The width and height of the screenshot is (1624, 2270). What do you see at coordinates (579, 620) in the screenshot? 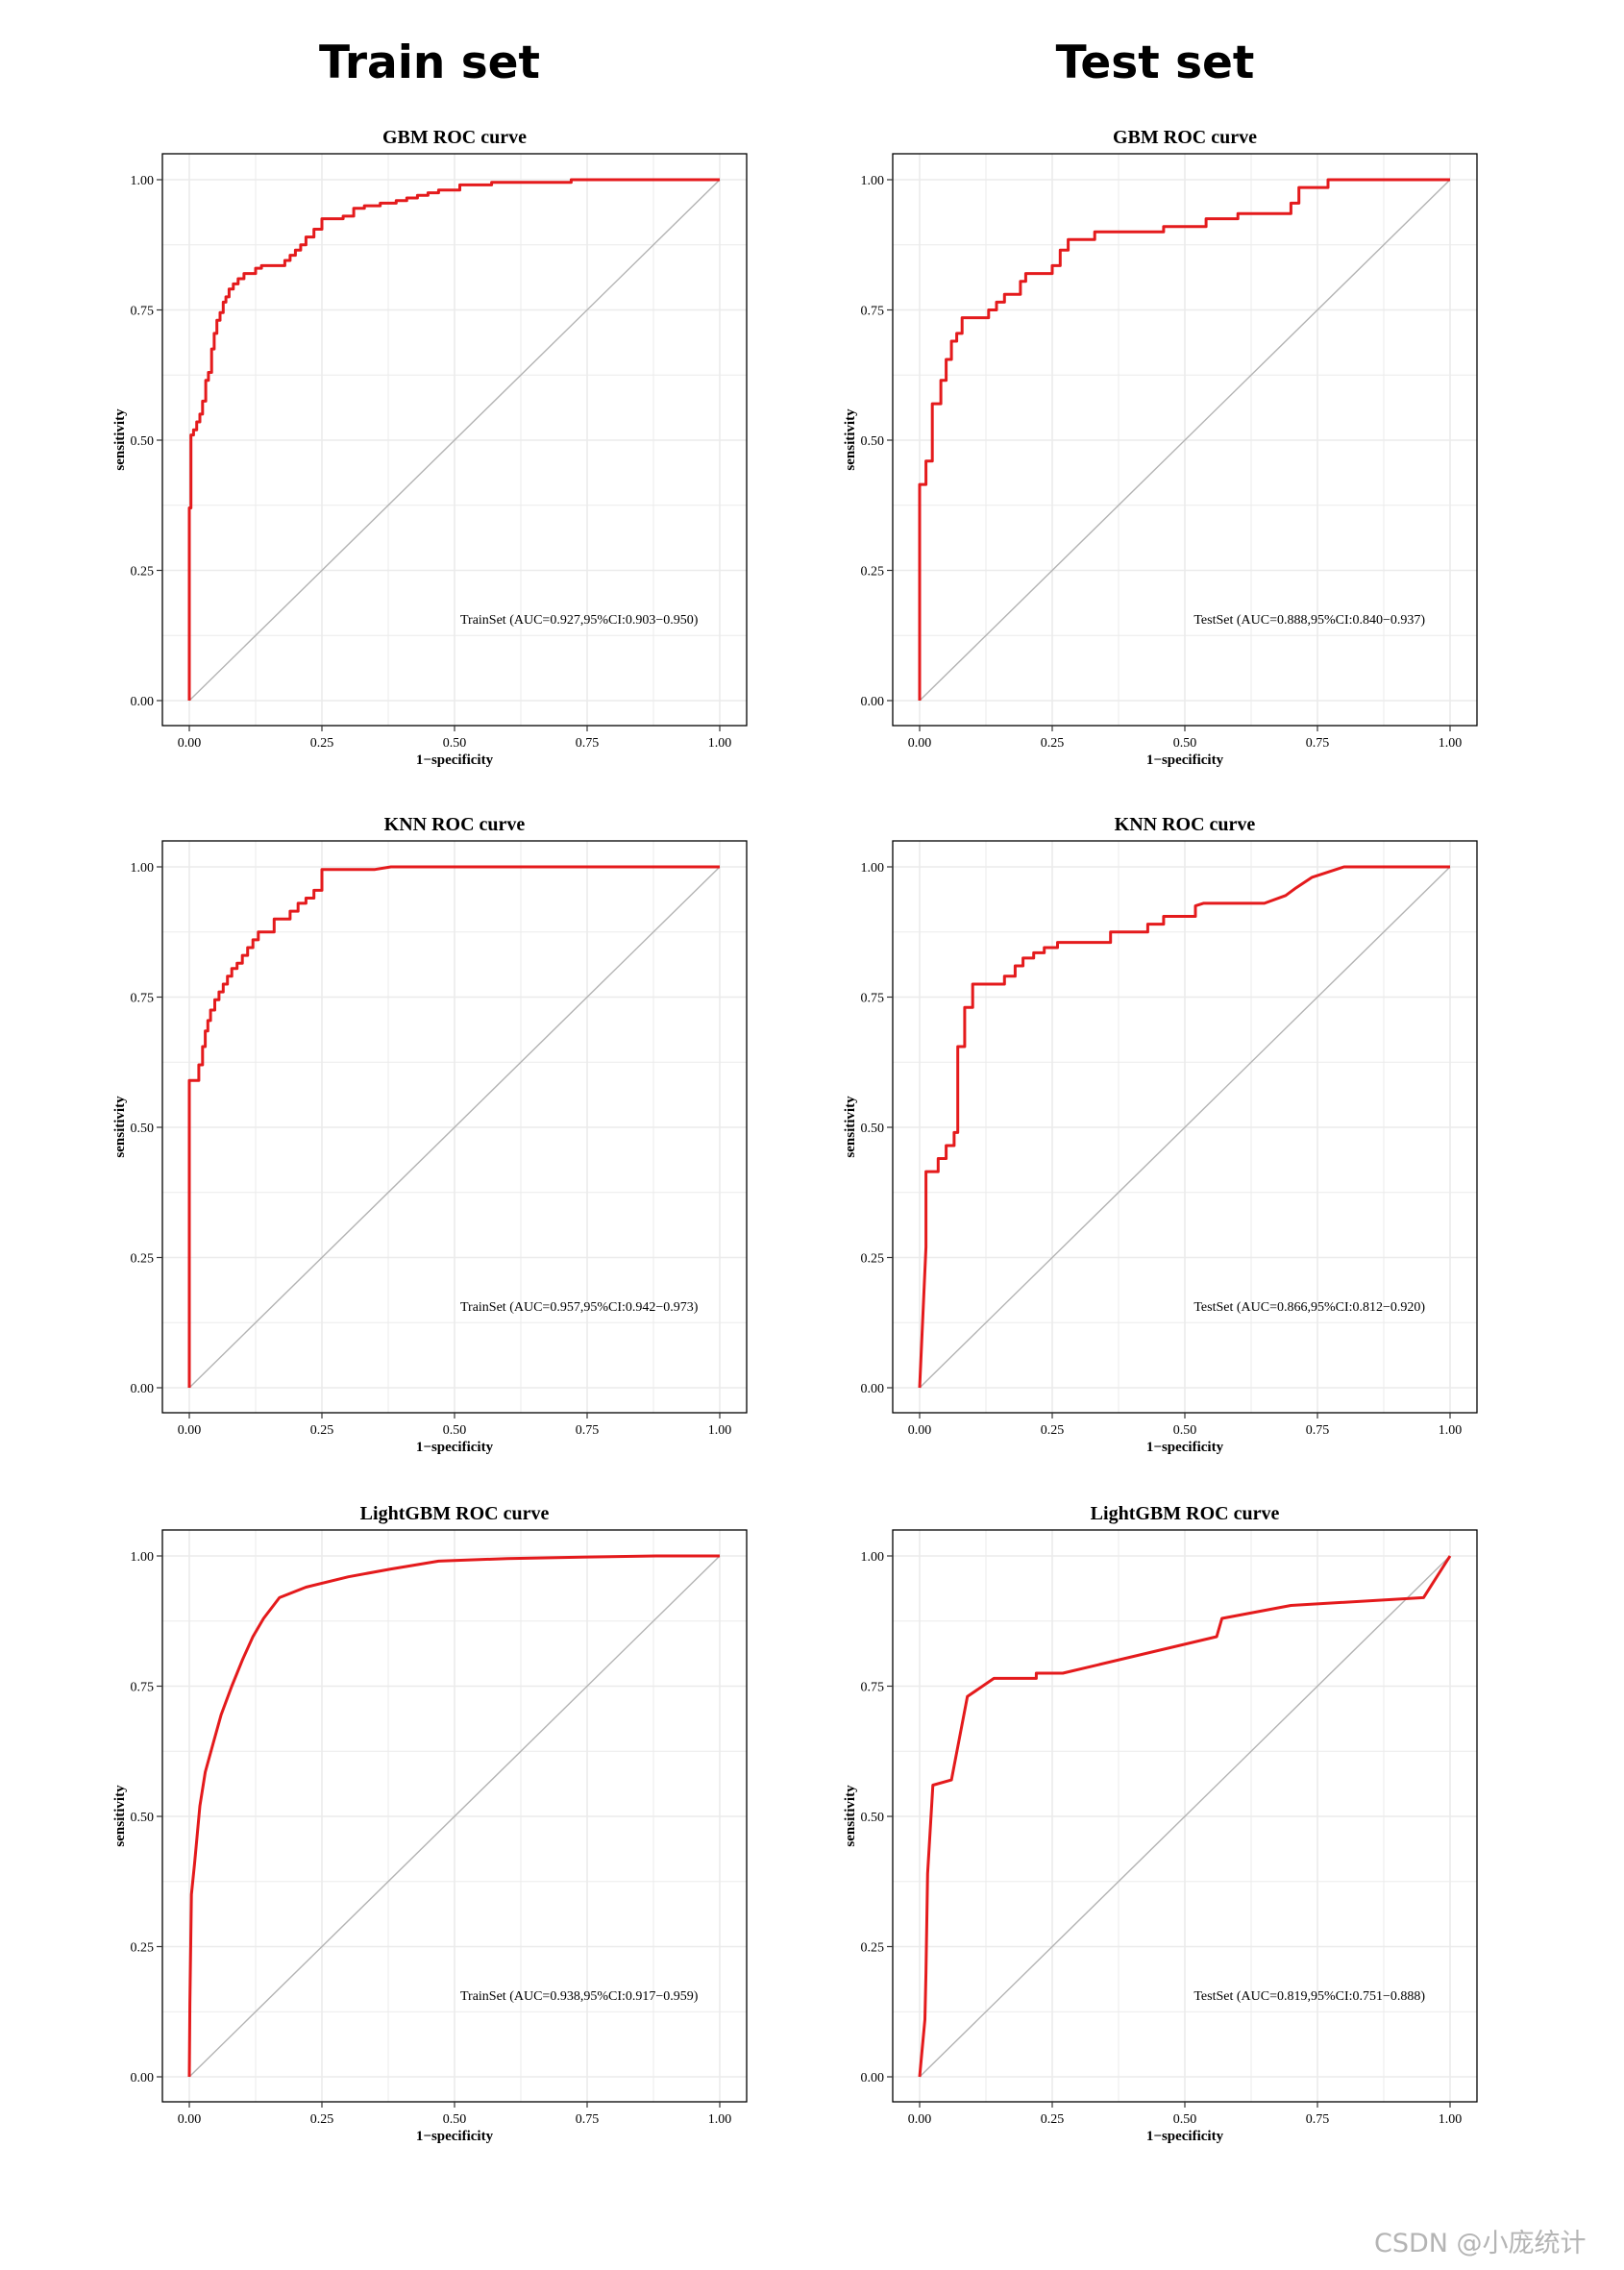
I see `auc-annotation: TrainSet (AUC=0.927,95%CI:0.903−0.950)` at bounding box center [579, 620].